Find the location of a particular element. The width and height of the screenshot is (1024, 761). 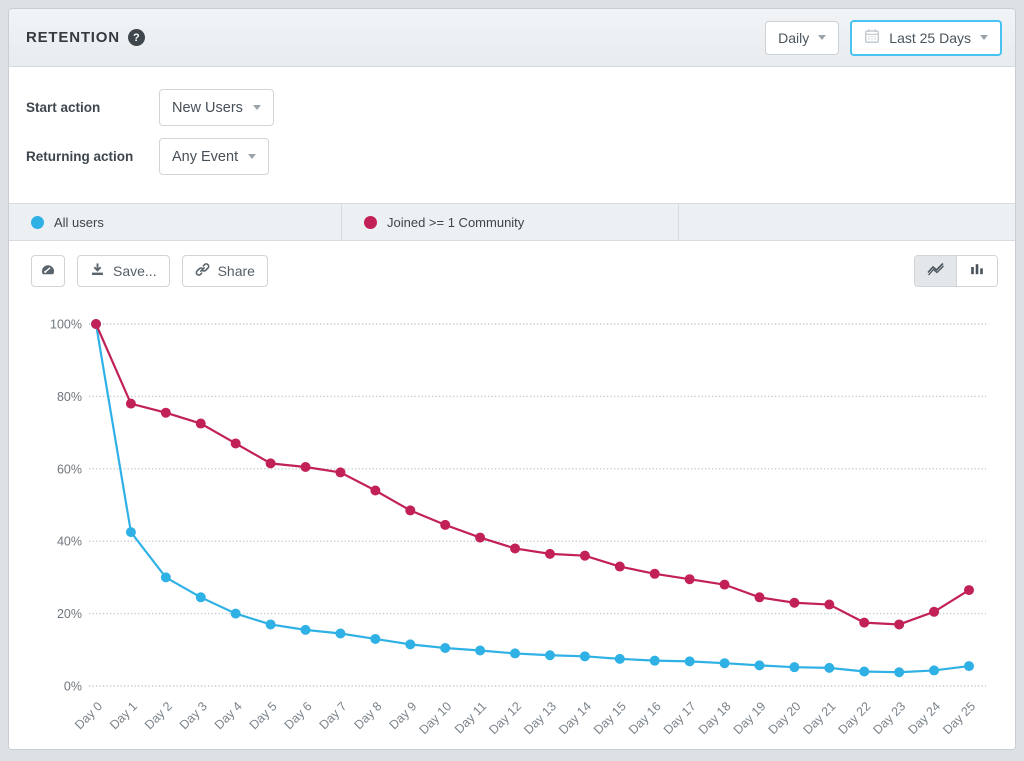

header-bar: RETENTION ? Daily Last 25 Days is located at coordinates (512, 38).